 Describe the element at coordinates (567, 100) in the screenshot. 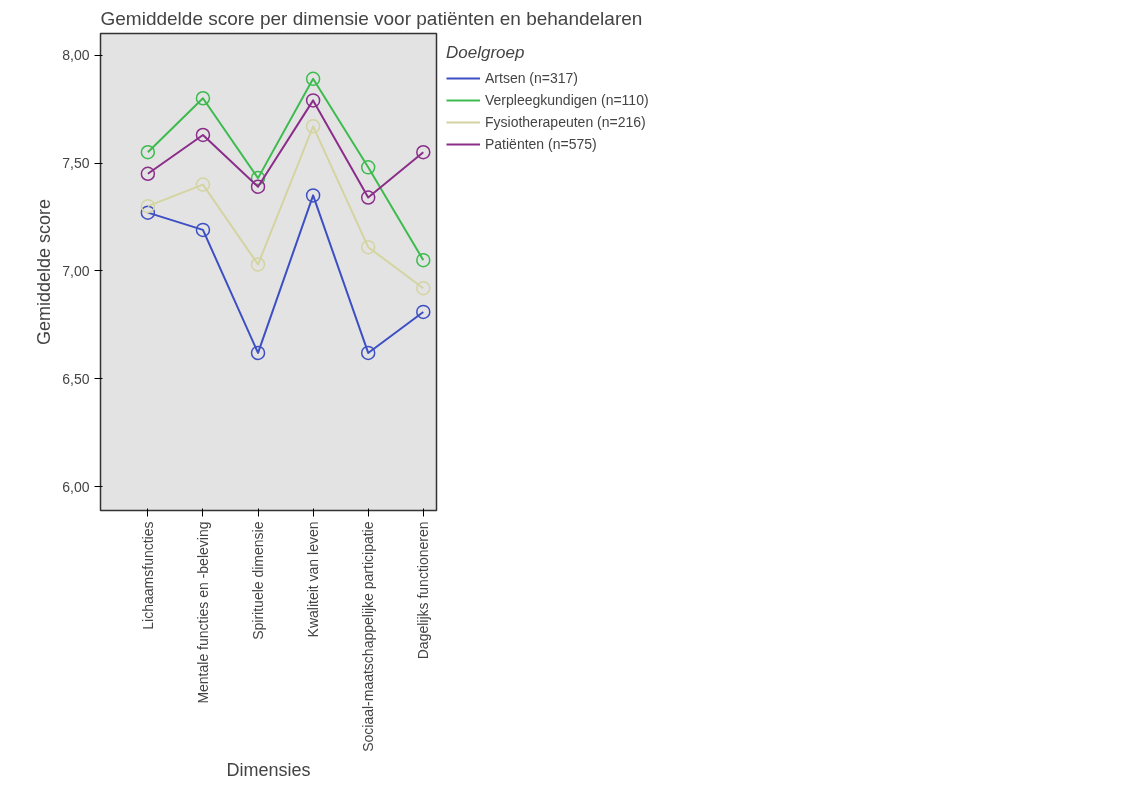

I see `legend-label: Verpleegkundigen (n=110)` at that location.